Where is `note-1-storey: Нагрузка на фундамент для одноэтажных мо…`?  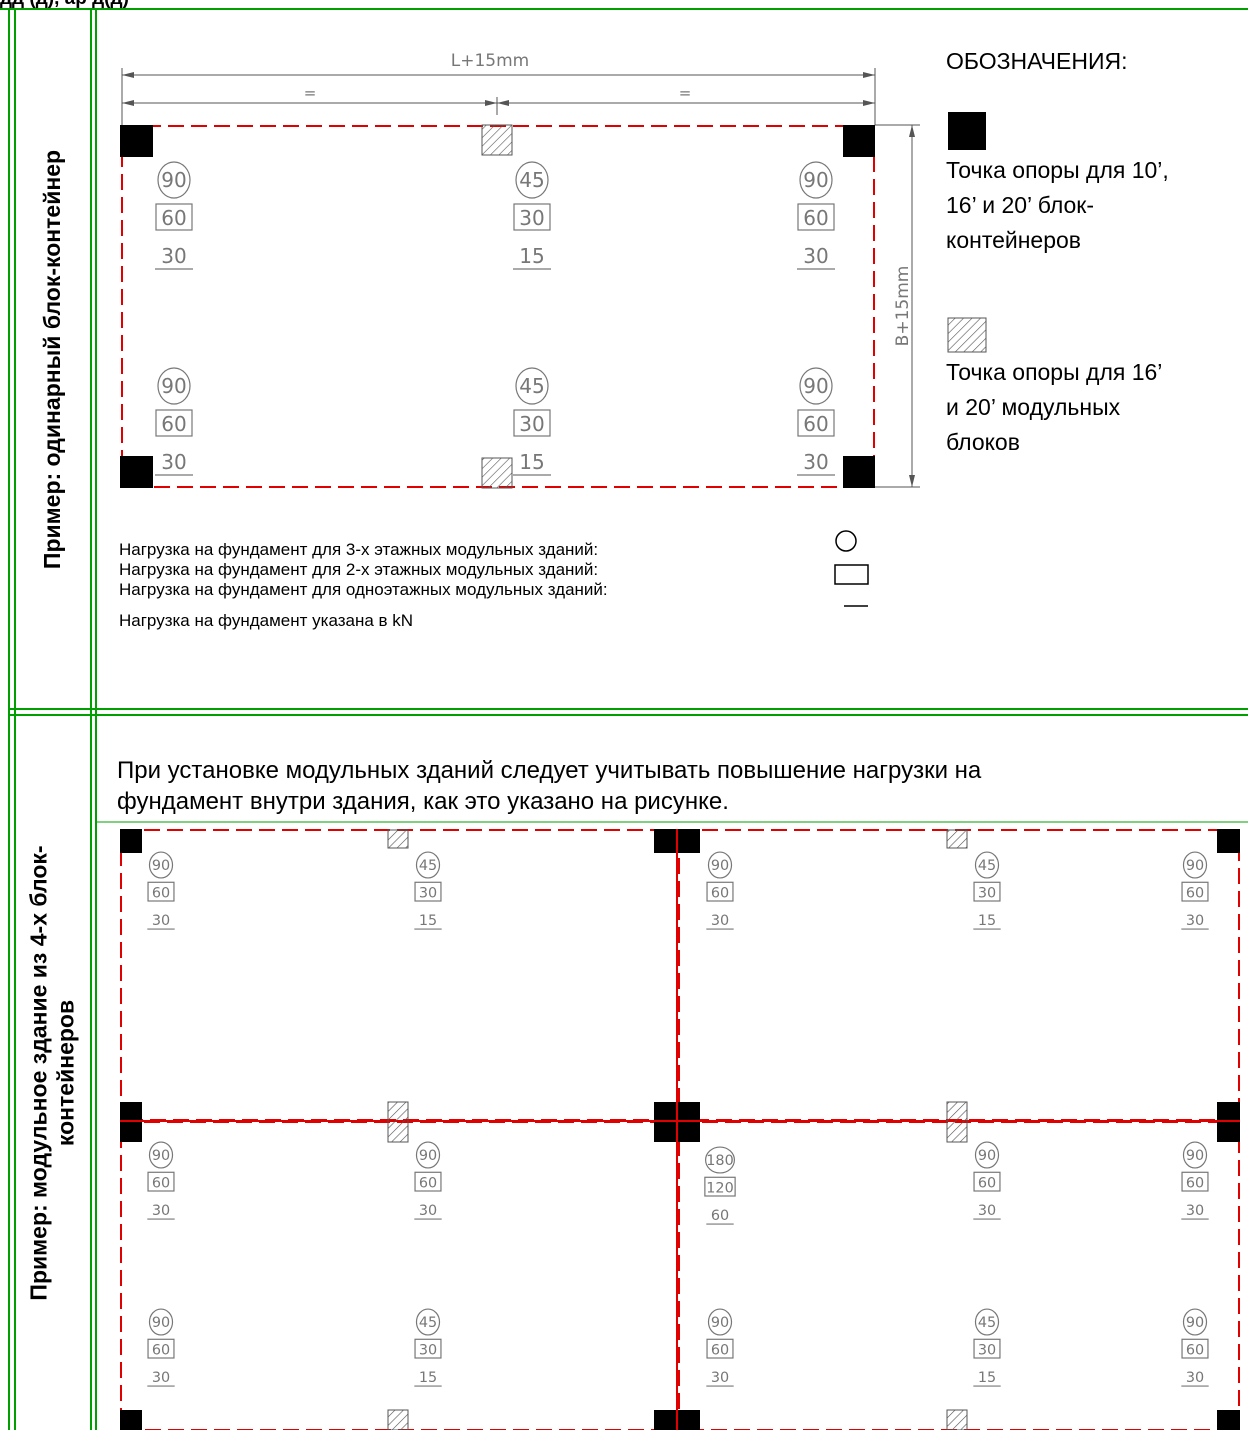 note-1-storey: Нагрузка на фундамент для одноэтажных мо… is located at coordinates (363, 589).